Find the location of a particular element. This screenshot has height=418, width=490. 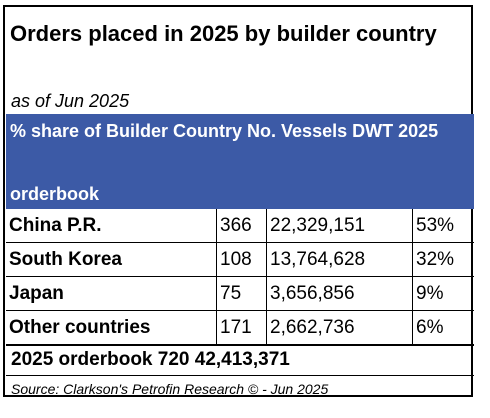

share-cell: 6% is located at coordinates (443, 327).